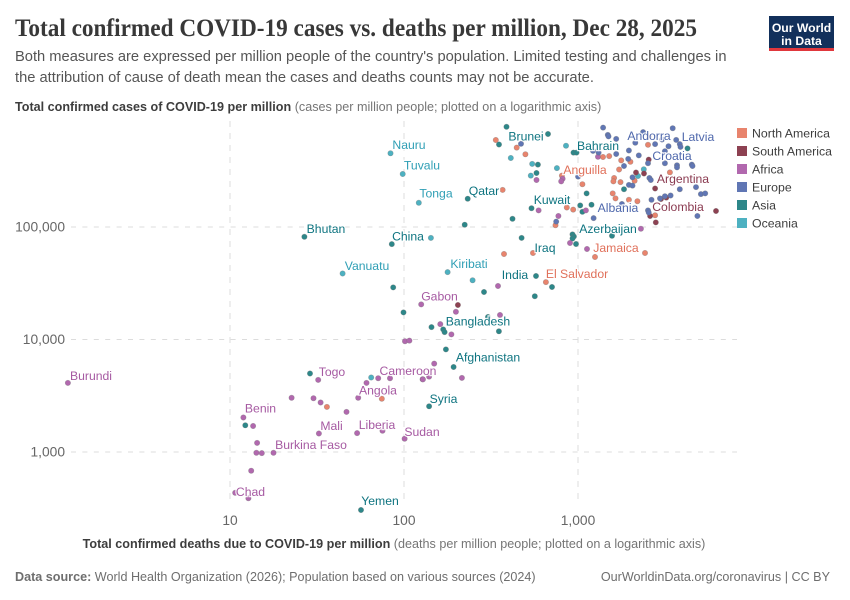 Image resolution: width=850 pixels, height=600 pixels. What do you see at coordinates (44, 339) in the screenshot?
I see `svg-text: 10,000` at bounding box center [44, 339].